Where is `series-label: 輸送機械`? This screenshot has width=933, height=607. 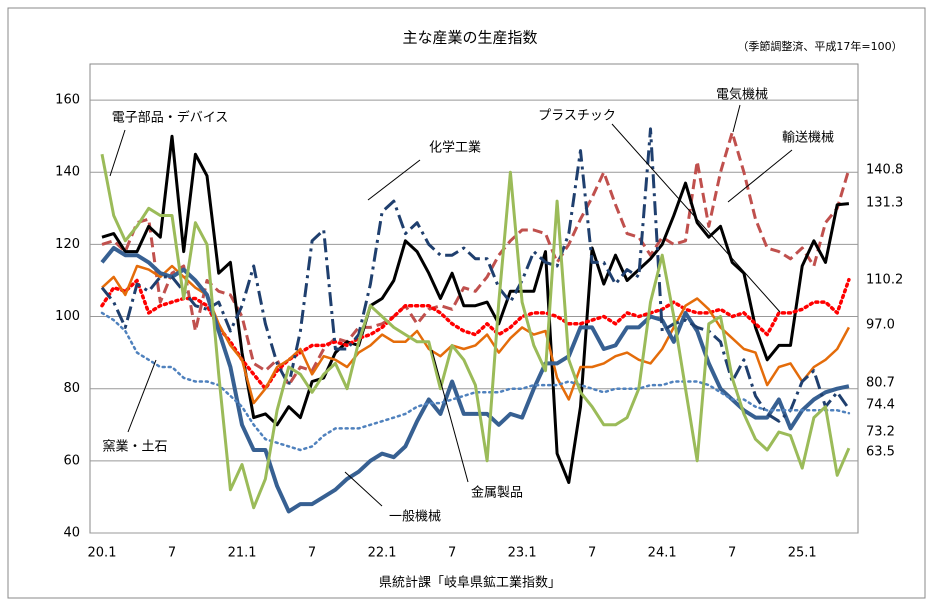 series-label: 輸送機械 is located at coordinates (808, 138).